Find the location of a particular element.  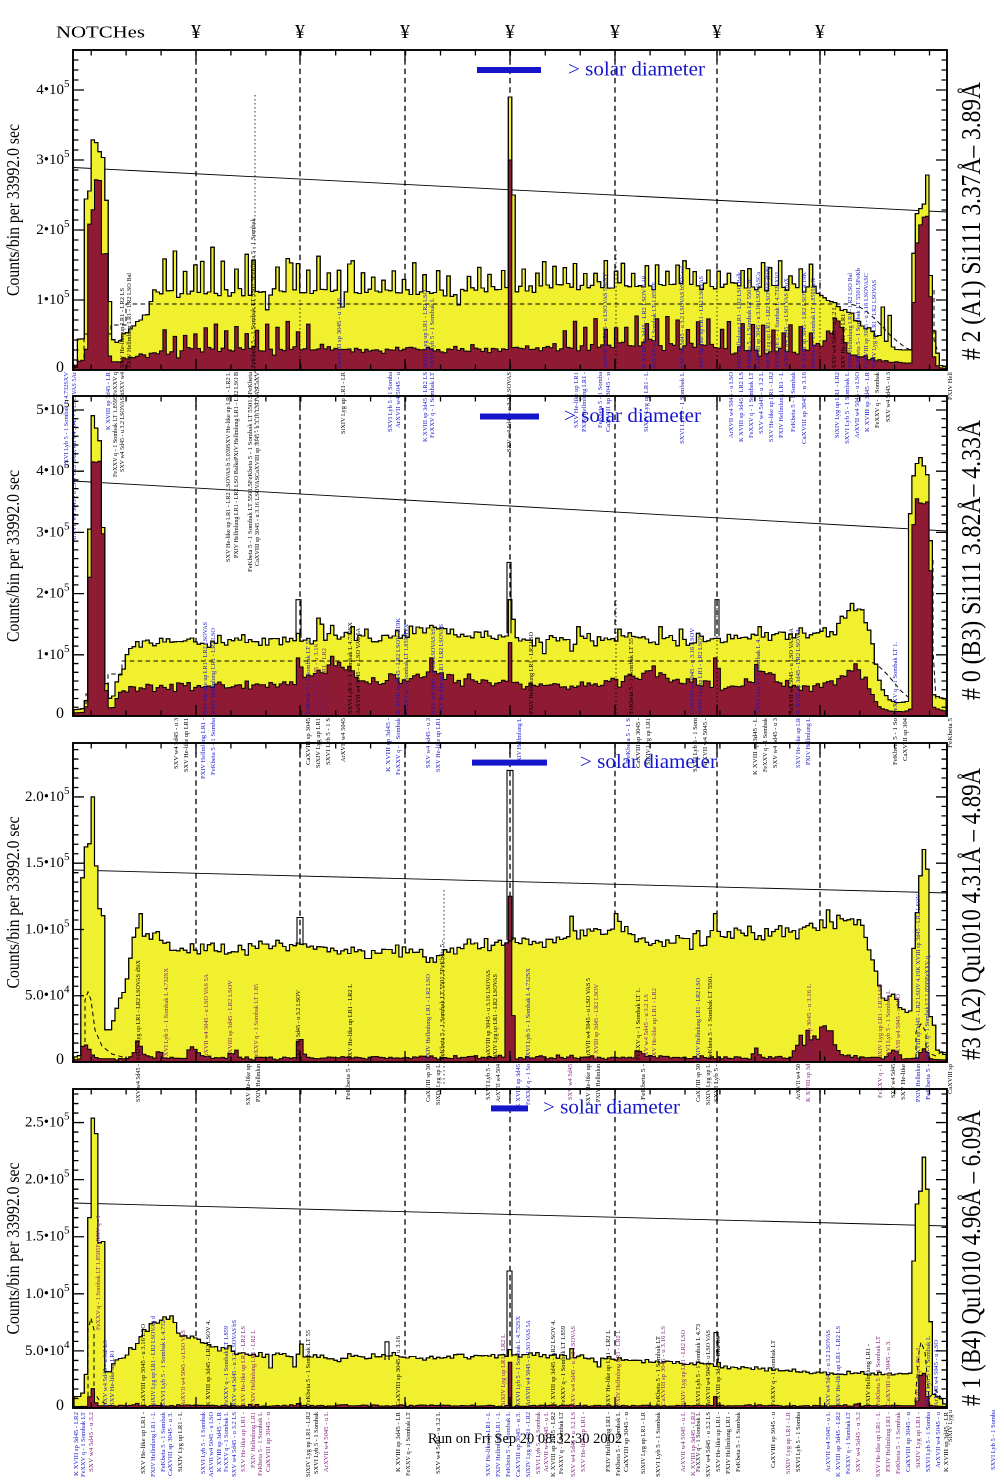

svg-text: SXV w4 5d45 - u 3.2 is located at coordinates (91, 1442).